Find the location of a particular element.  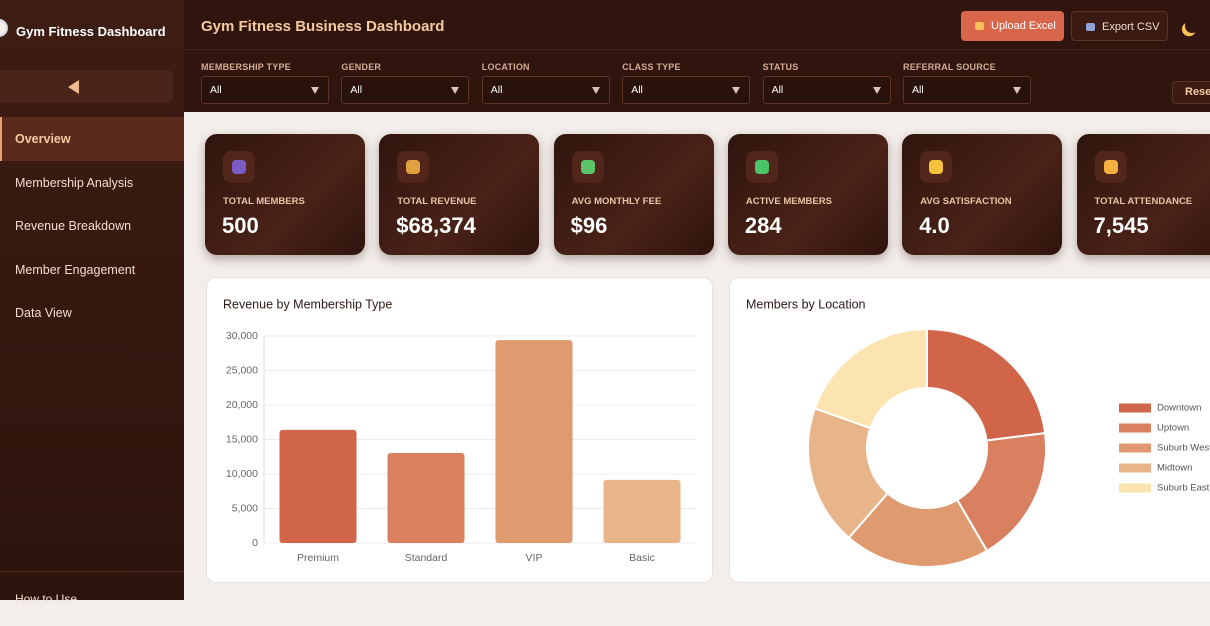

export-button: Export CSV is located at coordinates (1119, 26).